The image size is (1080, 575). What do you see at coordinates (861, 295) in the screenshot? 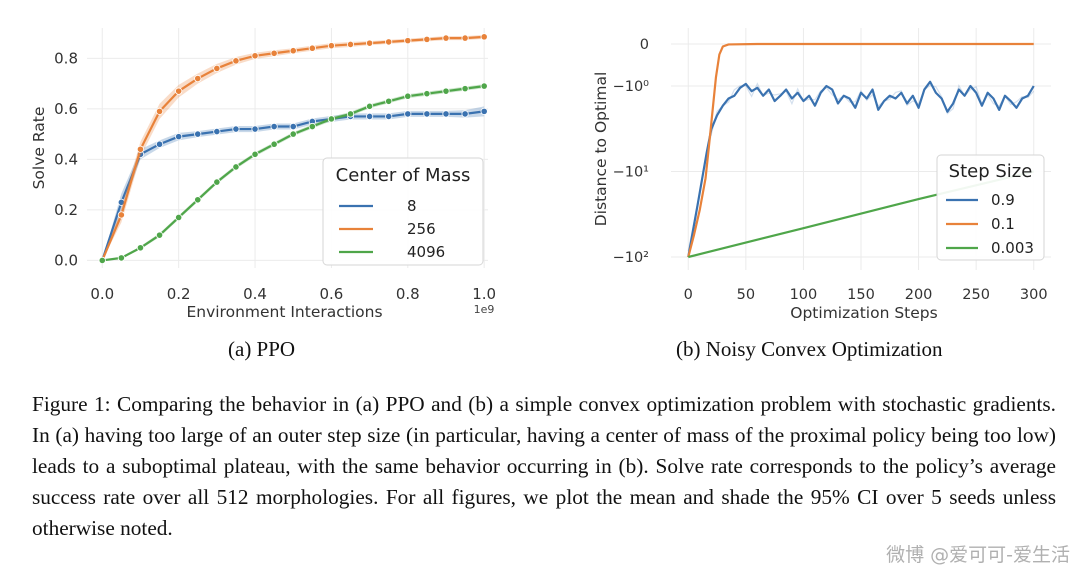
I see `x-tick-label: 150` at bounding box center [861, 295].